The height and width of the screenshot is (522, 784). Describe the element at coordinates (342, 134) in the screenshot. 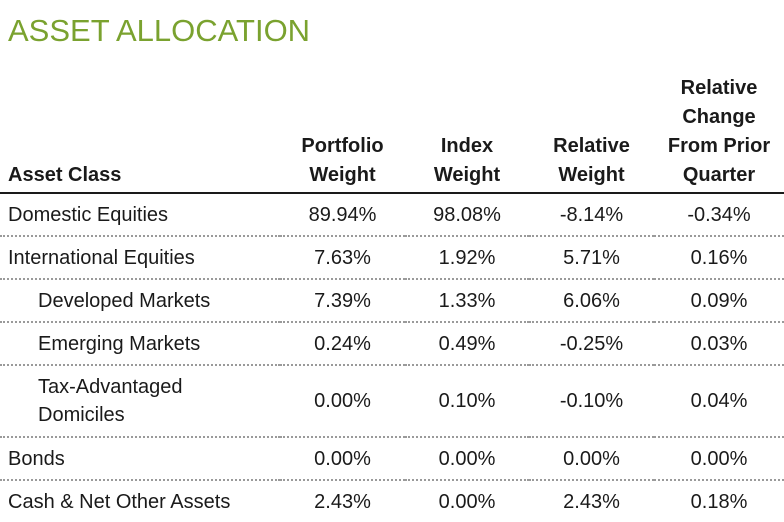

I see `column-header-portfolio-weight: Portfolio Weight` at that location.